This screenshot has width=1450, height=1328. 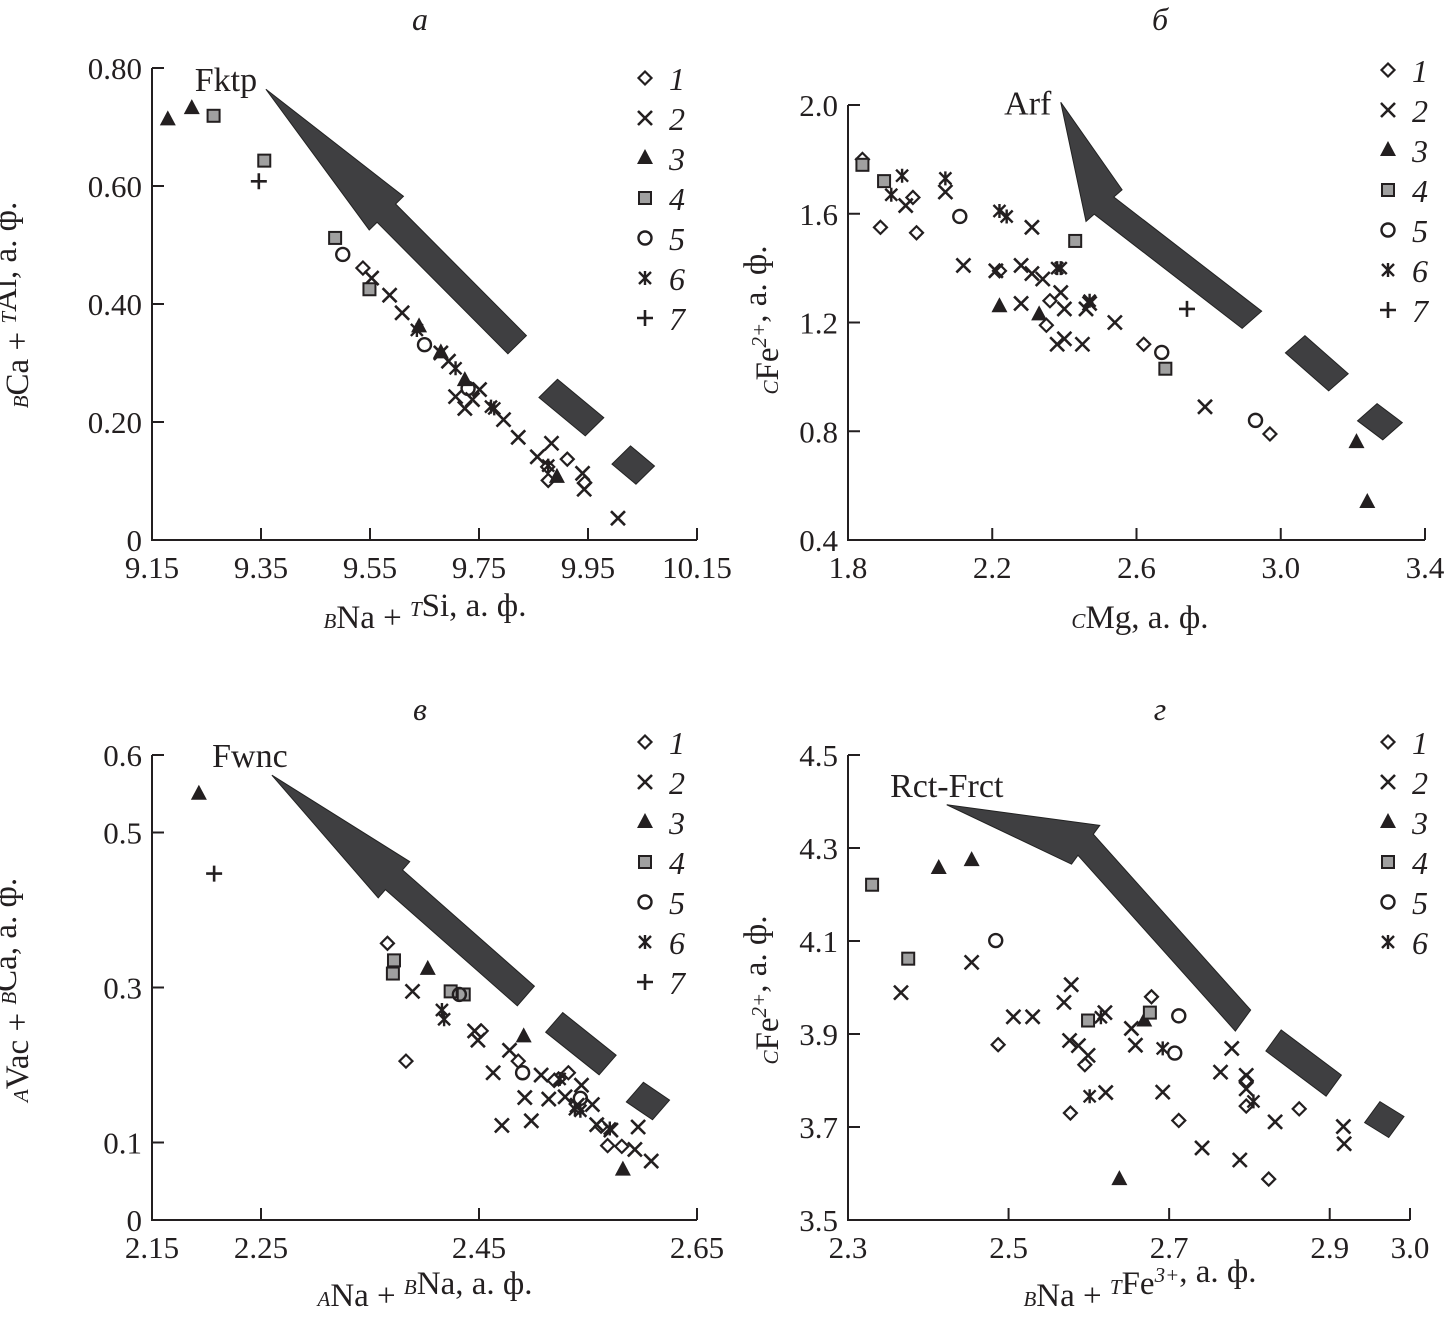 I want to click on y-axis-label: BCa + TAl, а. ф., so click(x=18, y=305).